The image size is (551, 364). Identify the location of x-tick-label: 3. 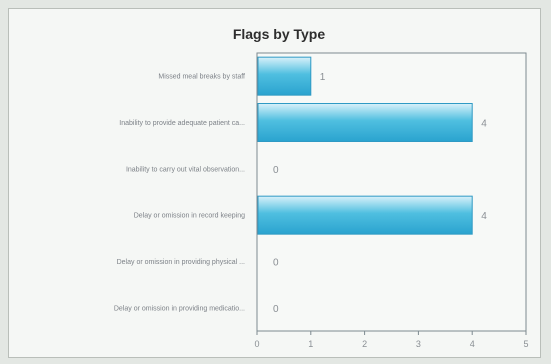
(418, 344).